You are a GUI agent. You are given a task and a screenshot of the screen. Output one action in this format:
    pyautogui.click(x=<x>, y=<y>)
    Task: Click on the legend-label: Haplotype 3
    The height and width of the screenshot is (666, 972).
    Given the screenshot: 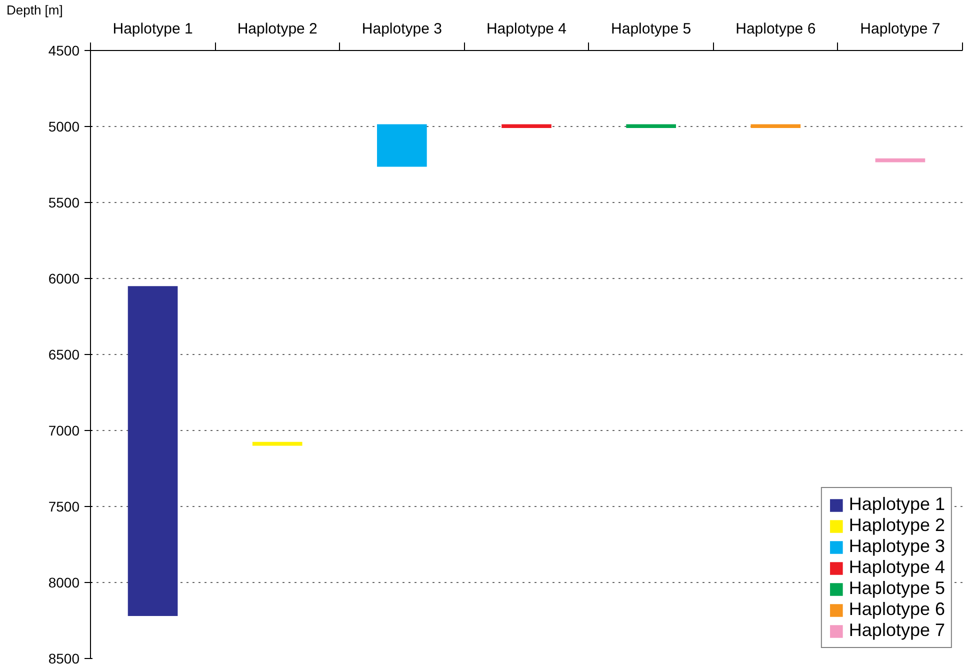 What is the action you would take?
    pyautogui.click(x=896, y=546)
    